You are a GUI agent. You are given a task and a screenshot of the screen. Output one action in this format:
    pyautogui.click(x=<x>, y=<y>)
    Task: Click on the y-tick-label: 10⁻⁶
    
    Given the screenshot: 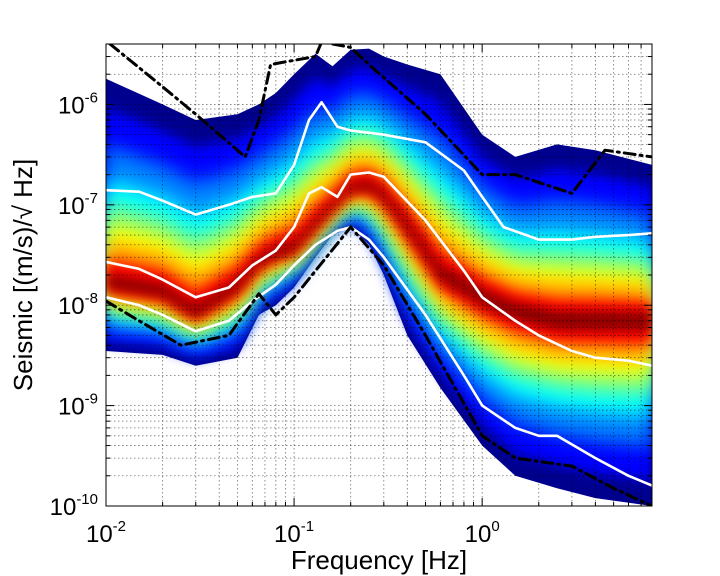 What is the action you would take?
    pyautogui.click(x=78, y=104)
    